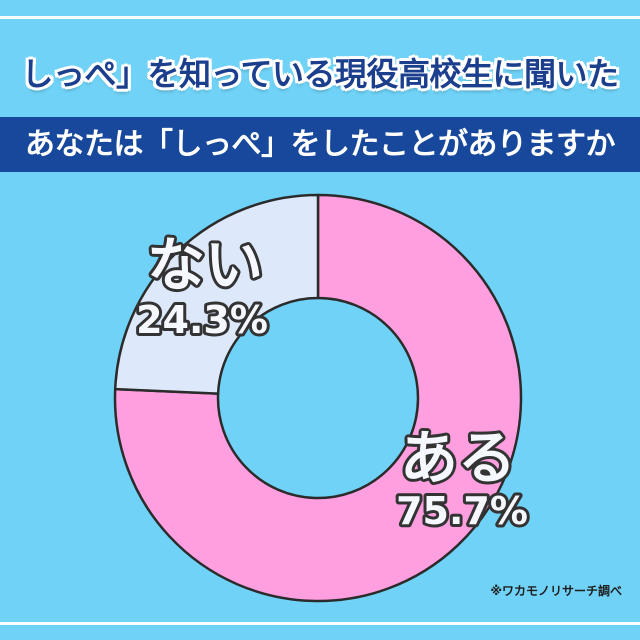 The image size is (640, 640). What do you see at coordinates (202, 320) in the screenshot?
I see `data-label-nai: 24.3%` at bounding box center [202, 320].